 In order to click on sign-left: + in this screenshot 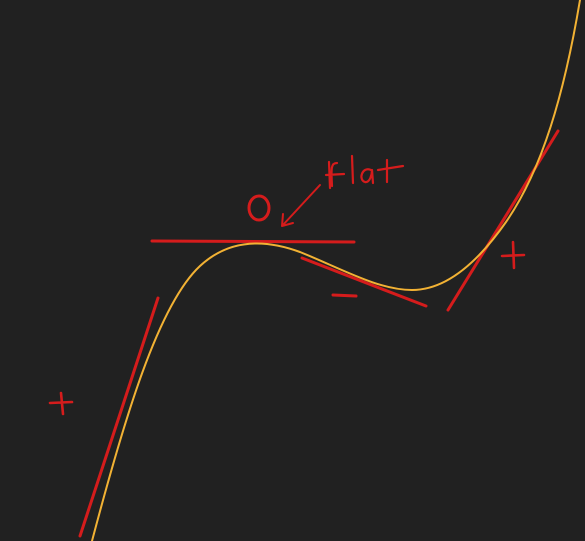, I will do `click(61, 403)`.